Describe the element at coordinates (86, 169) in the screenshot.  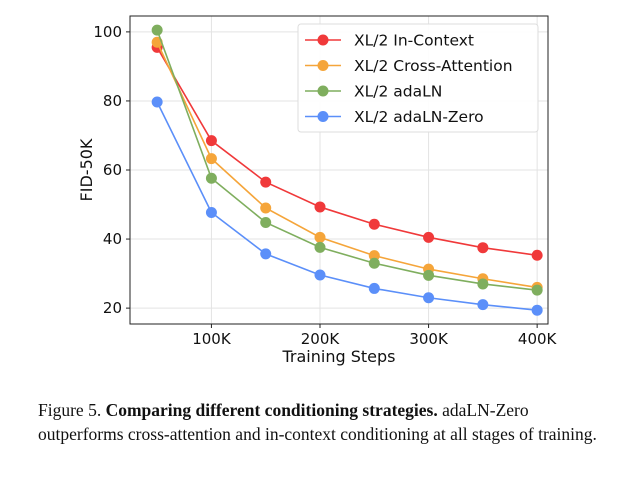
I see `y-axis-label: FID-50K` at that location.